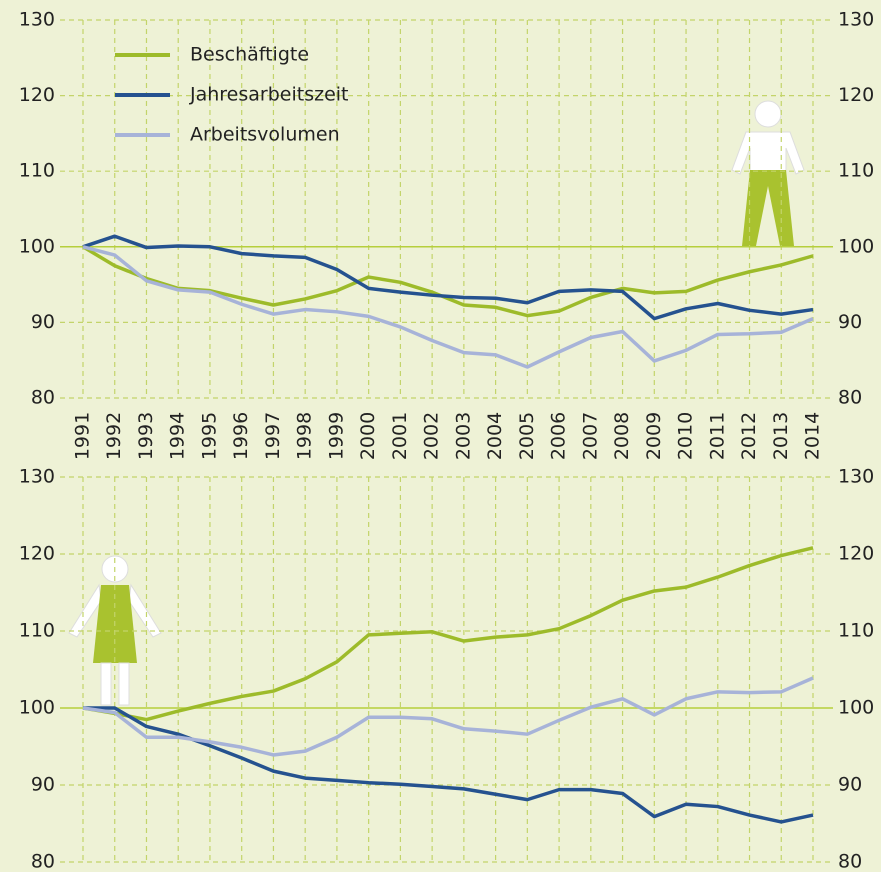  What do you see at coordinates (559, 436) in the screenshot?
I see `x-tick-label: 2006` at bounding box center [559, 436].